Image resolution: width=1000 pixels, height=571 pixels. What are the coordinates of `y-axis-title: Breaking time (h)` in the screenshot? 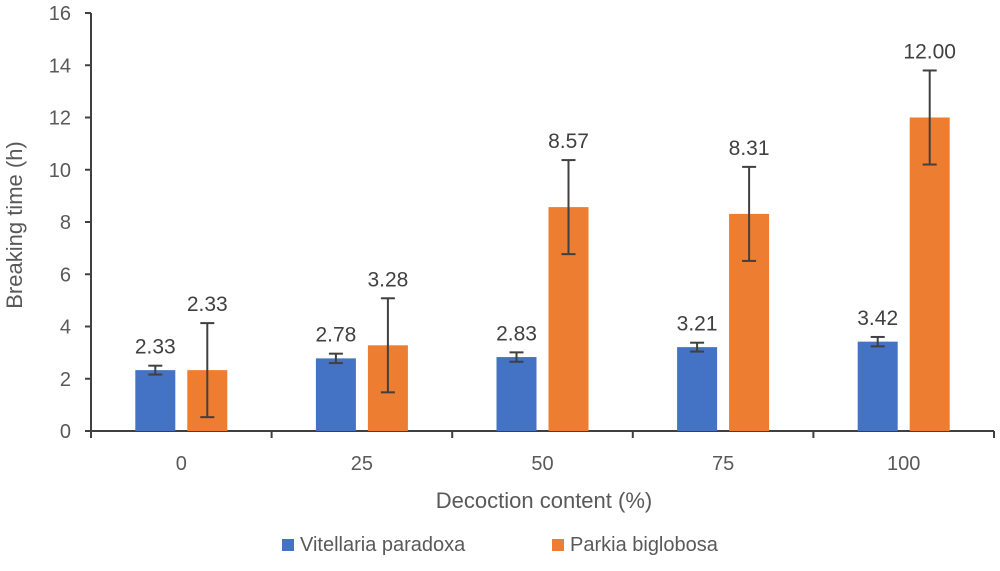 It's located at (14, 225).